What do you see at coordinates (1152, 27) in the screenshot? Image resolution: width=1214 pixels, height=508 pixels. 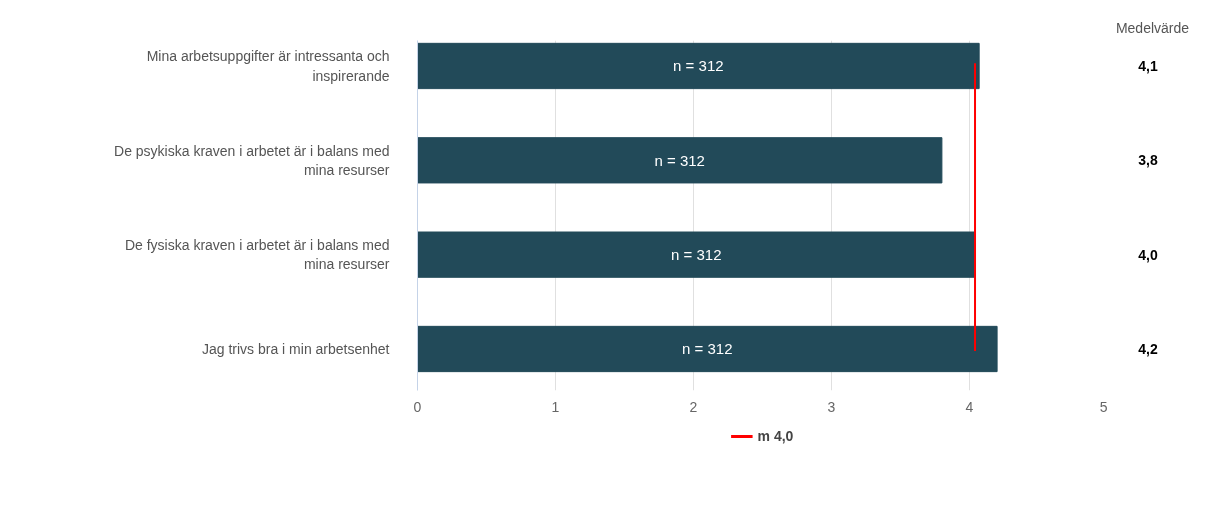 I see `text: Medelvärde` at bounding box center [1152, 27].